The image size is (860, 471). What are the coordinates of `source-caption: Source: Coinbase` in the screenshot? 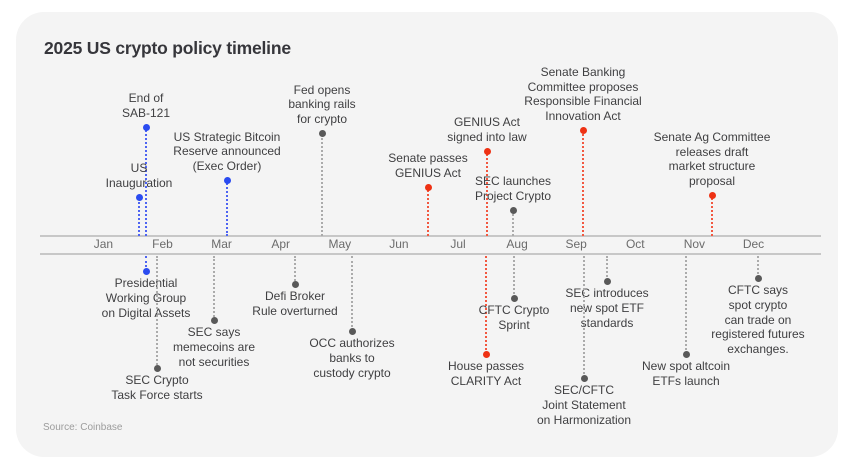 It's located at (83, 427).